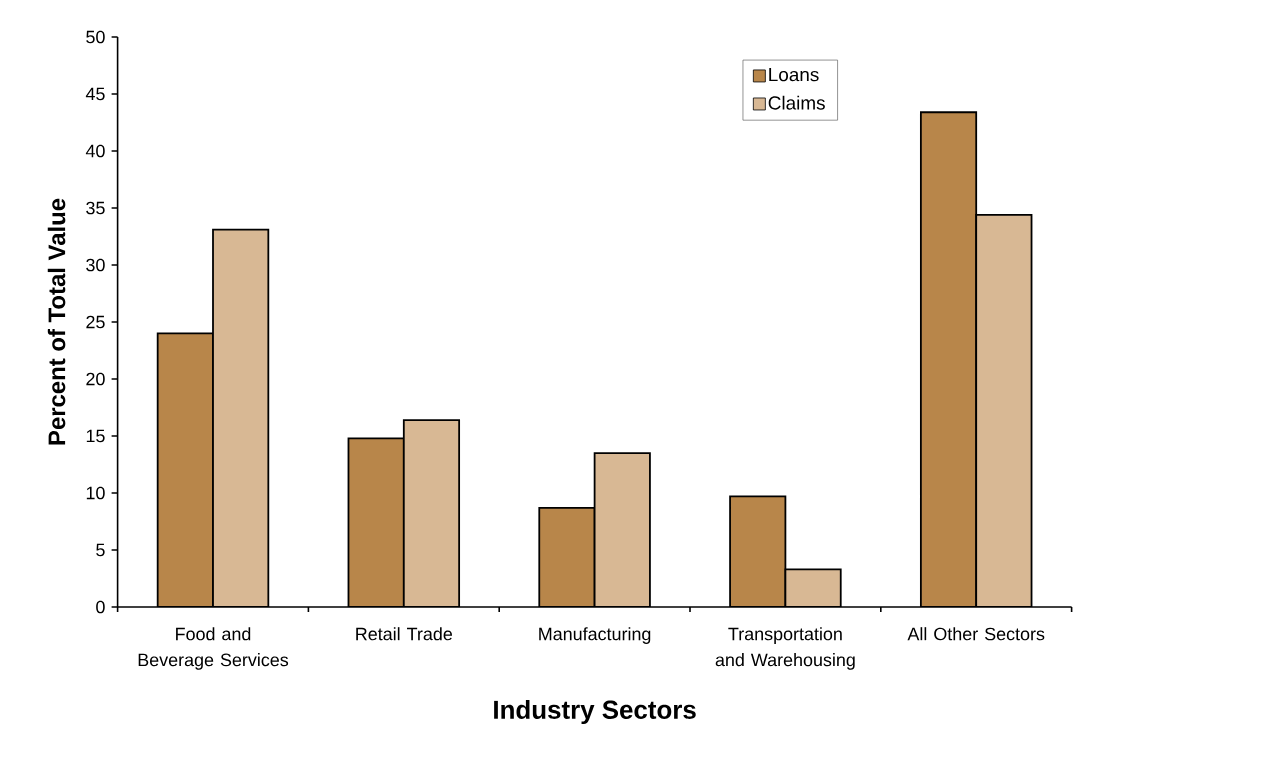  What do you see at coordinates (404, 634) in the screenshot?
I see `x-tick-label: Retail Trade` at bounding box center [404, 634].